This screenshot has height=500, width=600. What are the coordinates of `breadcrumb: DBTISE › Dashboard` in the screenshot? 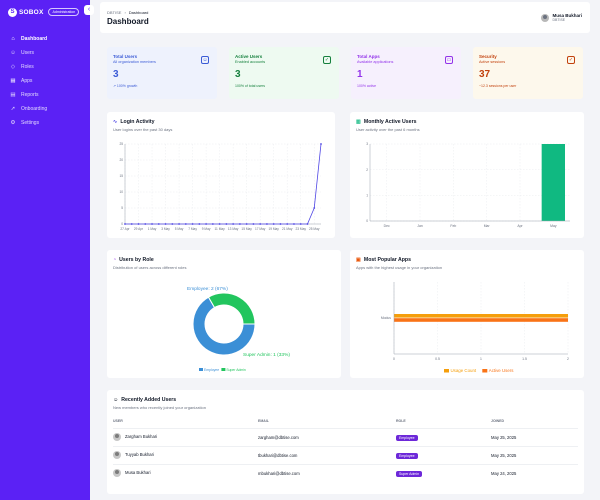 It's located at (127, 12).